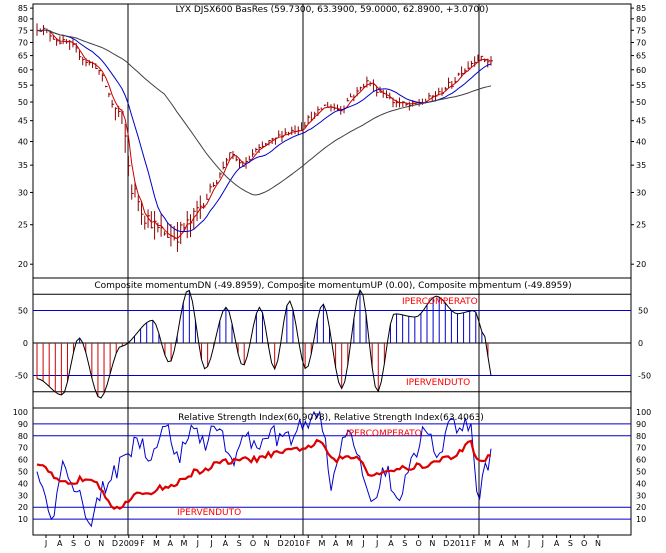 The width and height of the screenshot is (666, 553). What do you see at coordinates (264, 343) in the screenshot?
I see `momentum-curve` at bounding box center [264, 343].